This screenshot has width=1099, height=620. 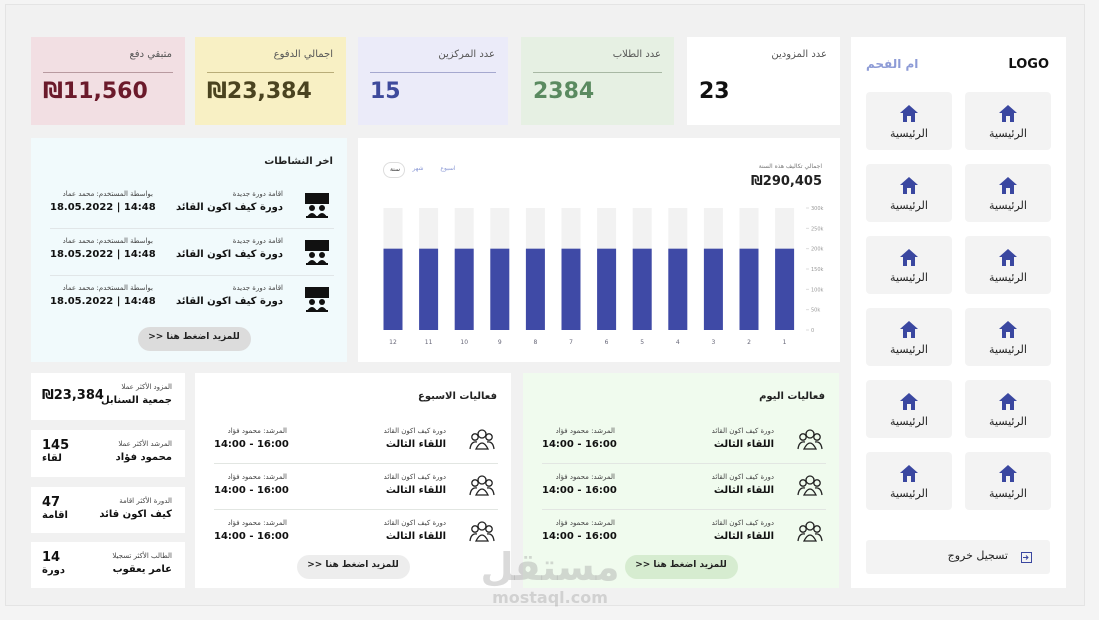 I want to click on period-label: اسبوع, so click(x=448, y=168).